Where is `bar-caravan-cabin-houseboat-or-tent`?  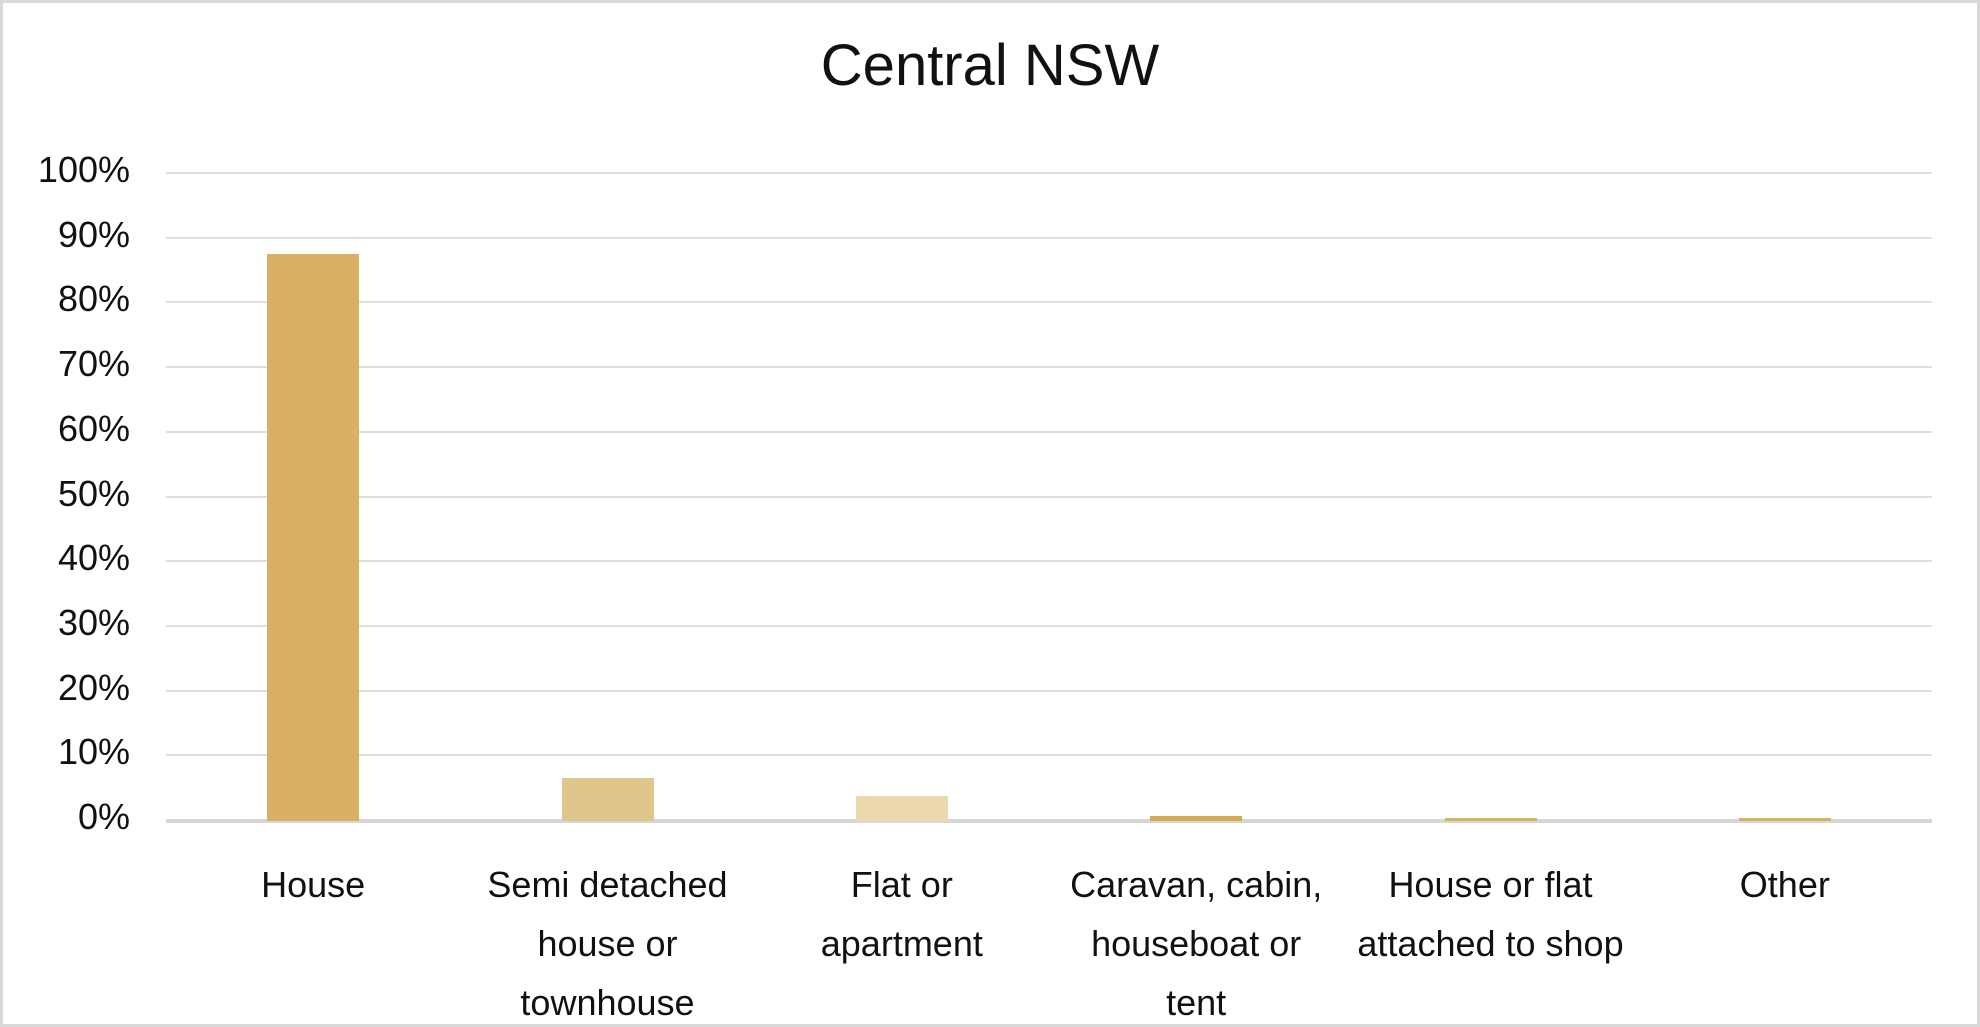 bar-caravan-cabin-houseboat-or-tent is located at coordinates (1196, 818).